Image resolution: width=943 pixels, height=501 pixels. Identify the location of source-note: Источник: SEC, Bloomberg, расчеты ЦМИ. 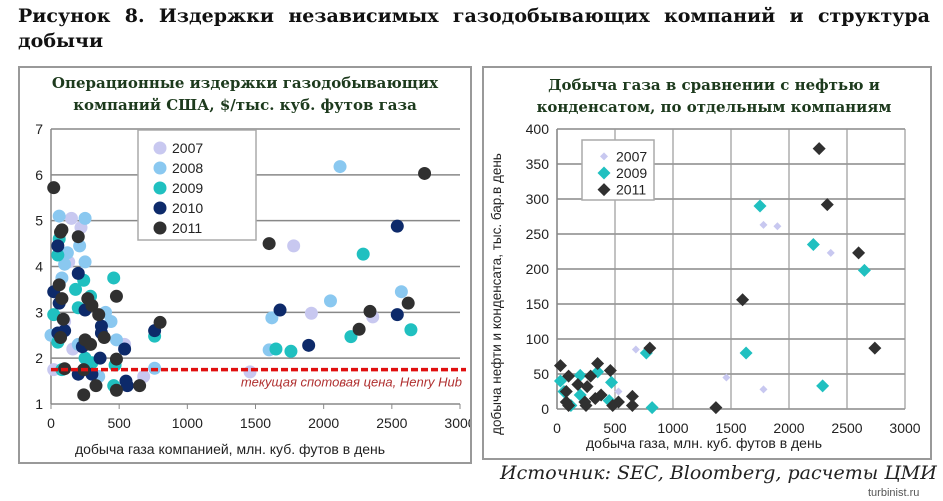
(718, 473).